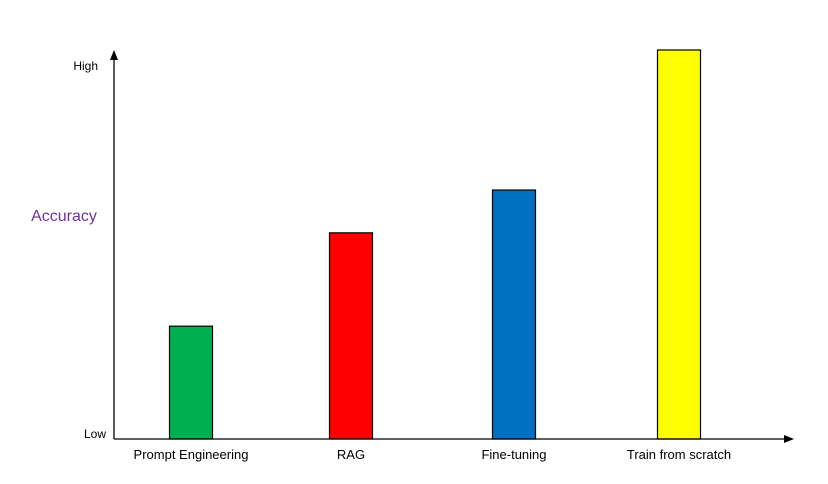  I want to click on x-tick-label: Prompt Engineering, so click(191, 454).